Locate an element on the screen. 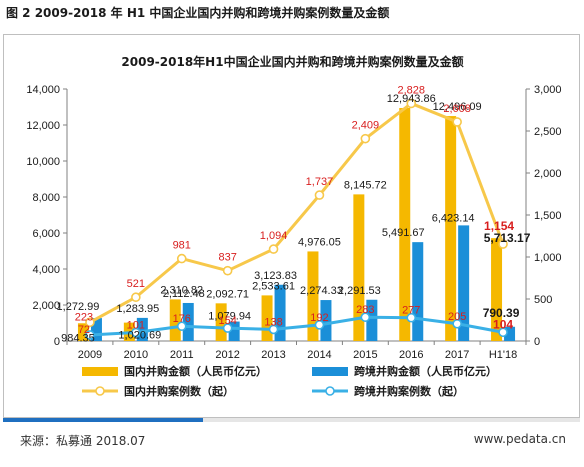 This screenshot has height=467, width=584. legend-label: 国内并购案例数（起） is located at coordinates (179, 391).